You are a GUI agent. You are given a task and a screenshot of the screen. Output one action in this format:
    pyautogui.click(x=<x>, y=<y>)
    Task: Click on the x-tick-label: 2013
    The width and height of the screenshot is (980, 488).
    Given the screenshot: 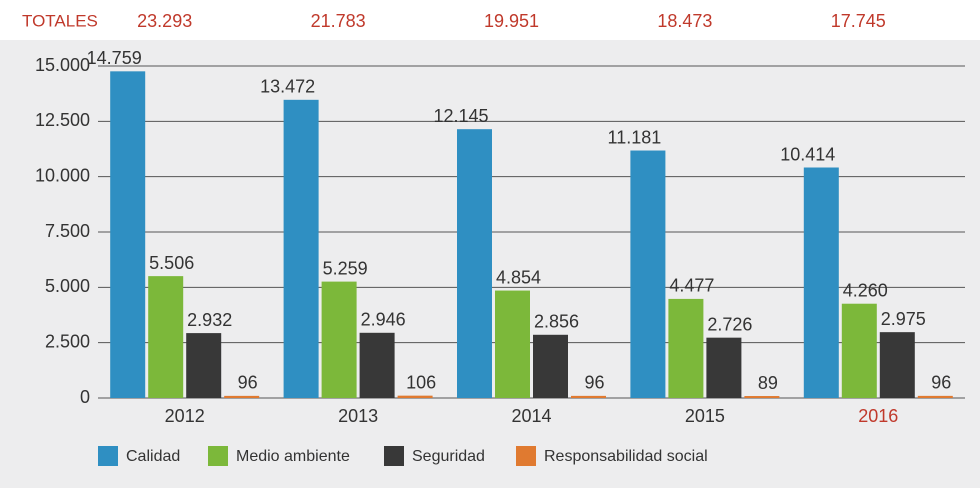 What is the action you would take?
    pyautogui.click(x=358, y=416)
    